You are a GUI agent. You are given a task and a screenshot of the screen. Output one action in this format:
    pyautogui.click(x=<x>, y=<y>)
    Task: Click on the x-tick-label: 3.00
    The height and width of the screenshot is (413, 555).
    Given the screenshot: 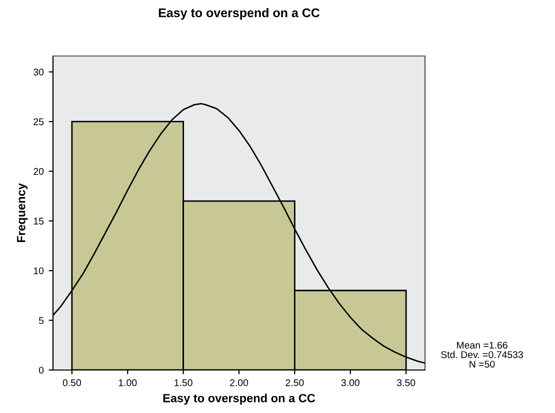 What is the action you would take?
    pyautogui.click(x=350, y=382)
    